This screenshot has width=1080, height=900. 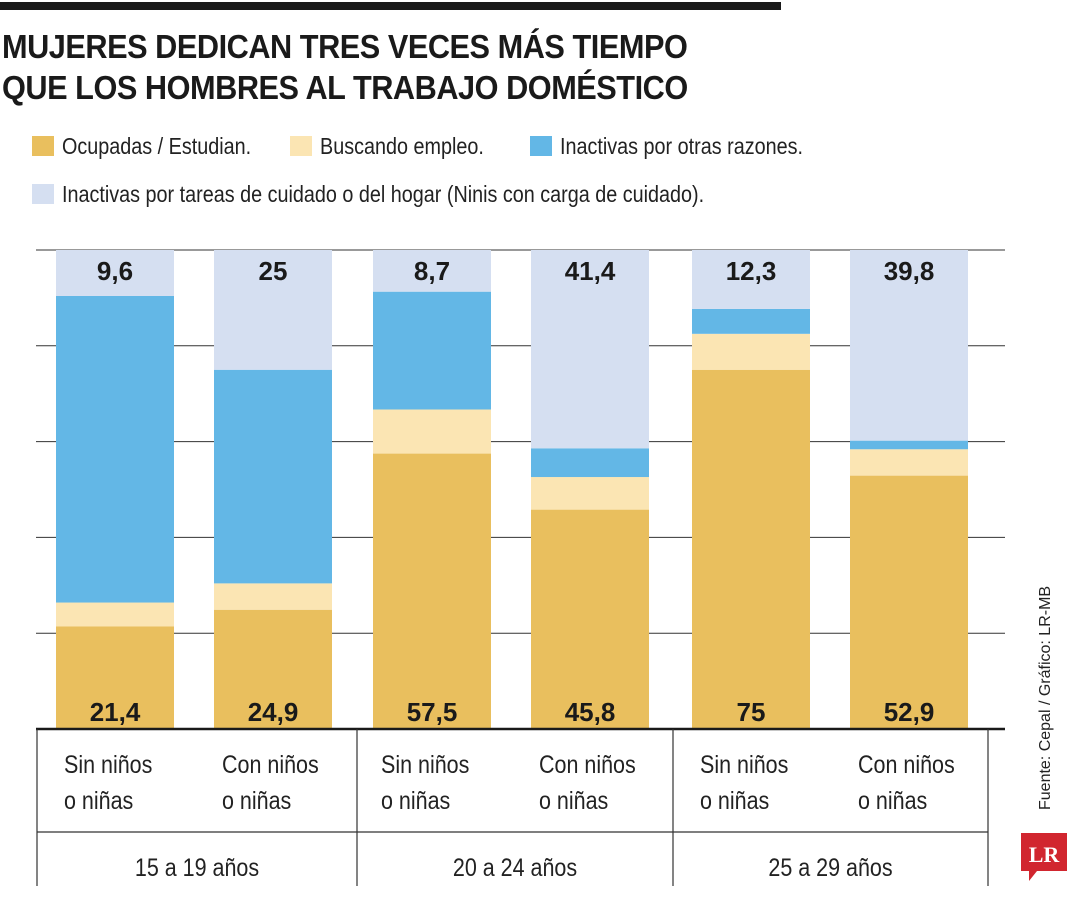 What do you see at coordinates (830, 867) in the screenshot?
I see `group-label-2: 25 a 29 años` at bounding box center [830, 867].